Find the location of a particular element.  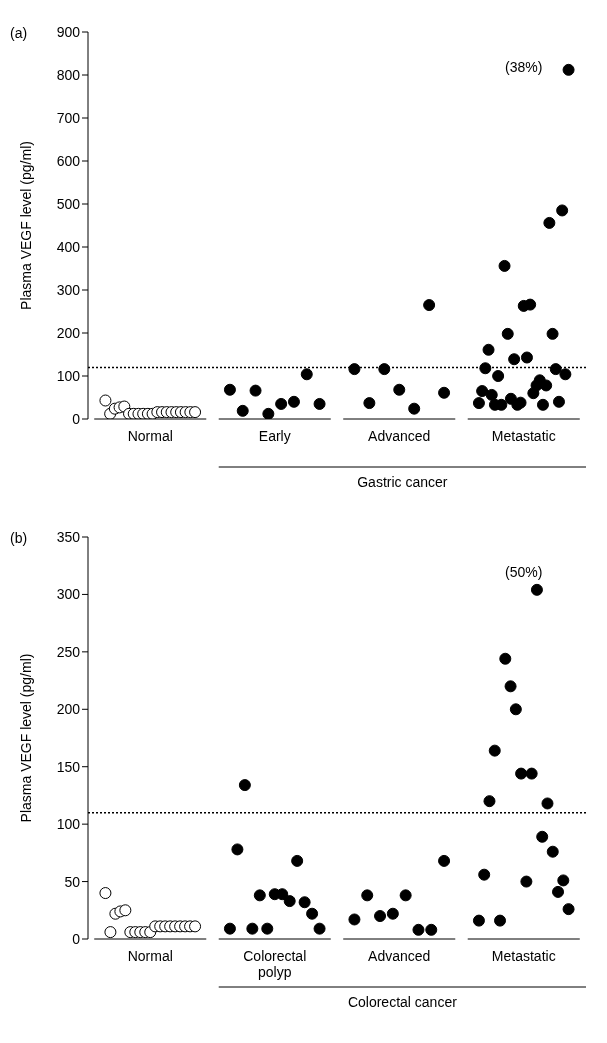

chart-title: (a) is located at coordinates (19, 33).